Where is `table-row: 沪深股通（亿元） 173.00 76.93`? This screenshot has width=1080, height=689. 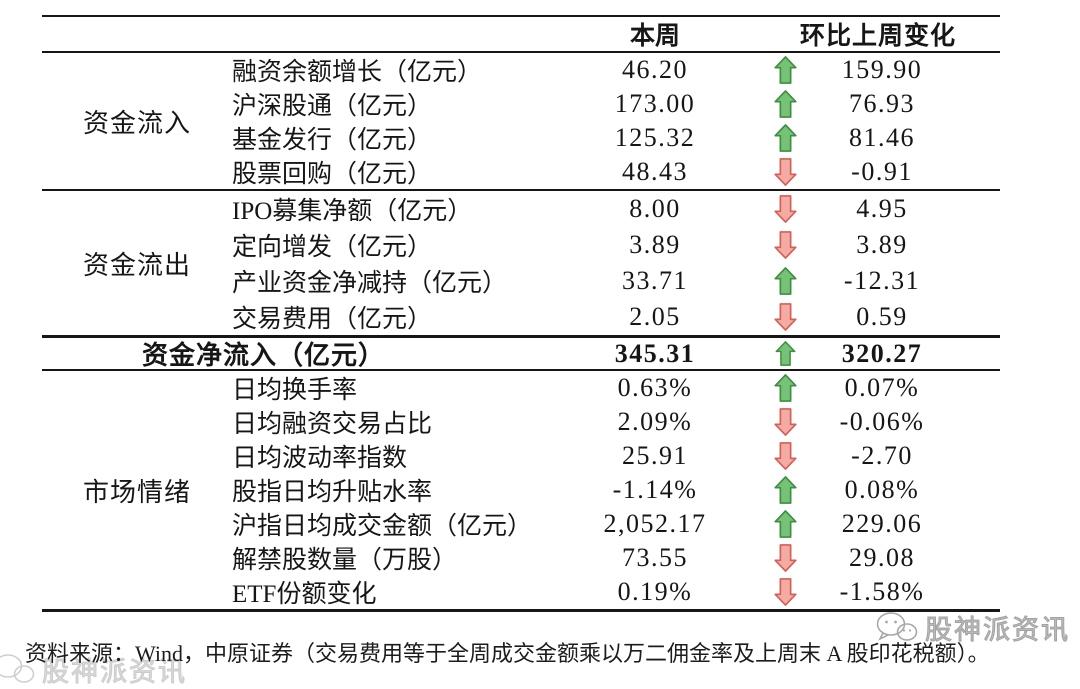 table-row: 沪深股通（亿元） 173.00 76.93 is located at coordinates (616, 104).